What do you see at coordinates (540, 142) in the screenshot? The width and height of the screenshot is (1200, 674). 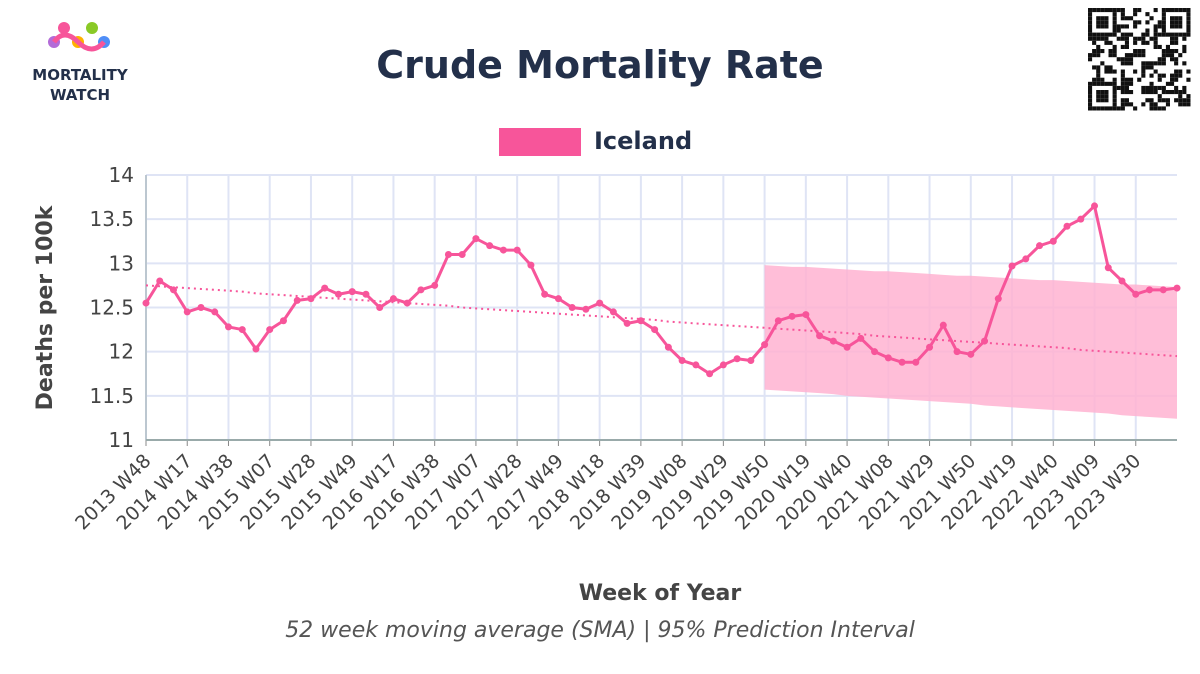 I see `legend-swatch` at bounding box center [540, 142].